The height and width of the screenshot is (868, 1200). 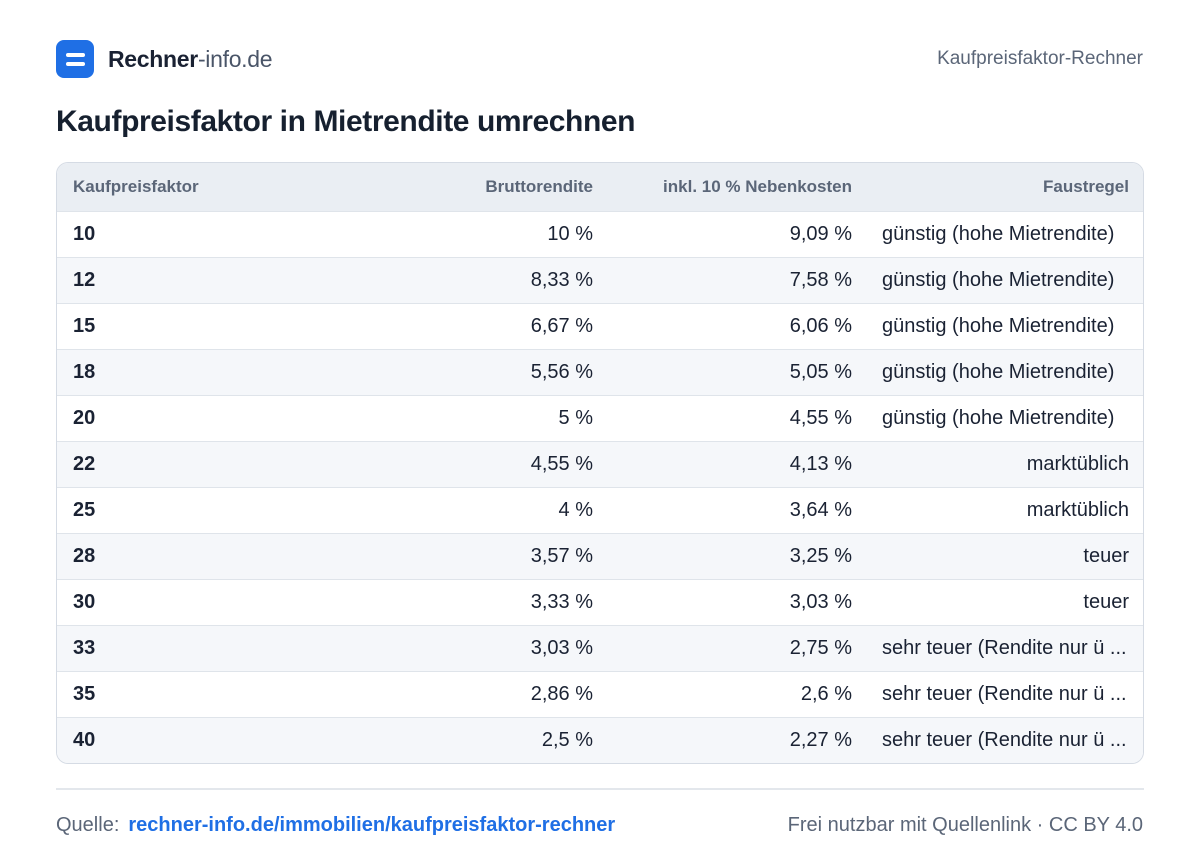 I want to click on source-label: Quelle:, so click(x=88, y=825).